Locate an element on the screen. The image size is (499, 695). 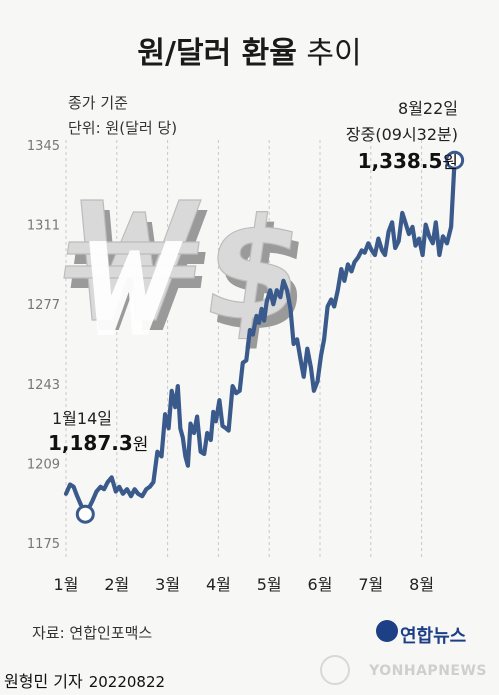
won-dollar-3d-symbol-icon: $ $ is located at coordinates (192, 275).